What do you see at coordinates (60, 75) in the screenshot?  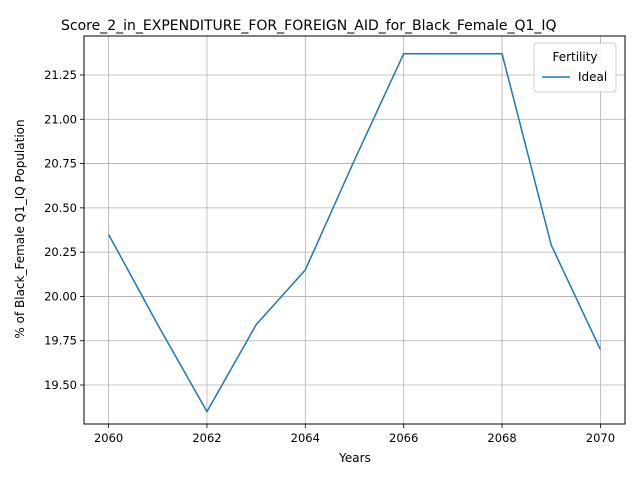 I see `y-tick-label: 21.25` at bounding box center [60, 75].